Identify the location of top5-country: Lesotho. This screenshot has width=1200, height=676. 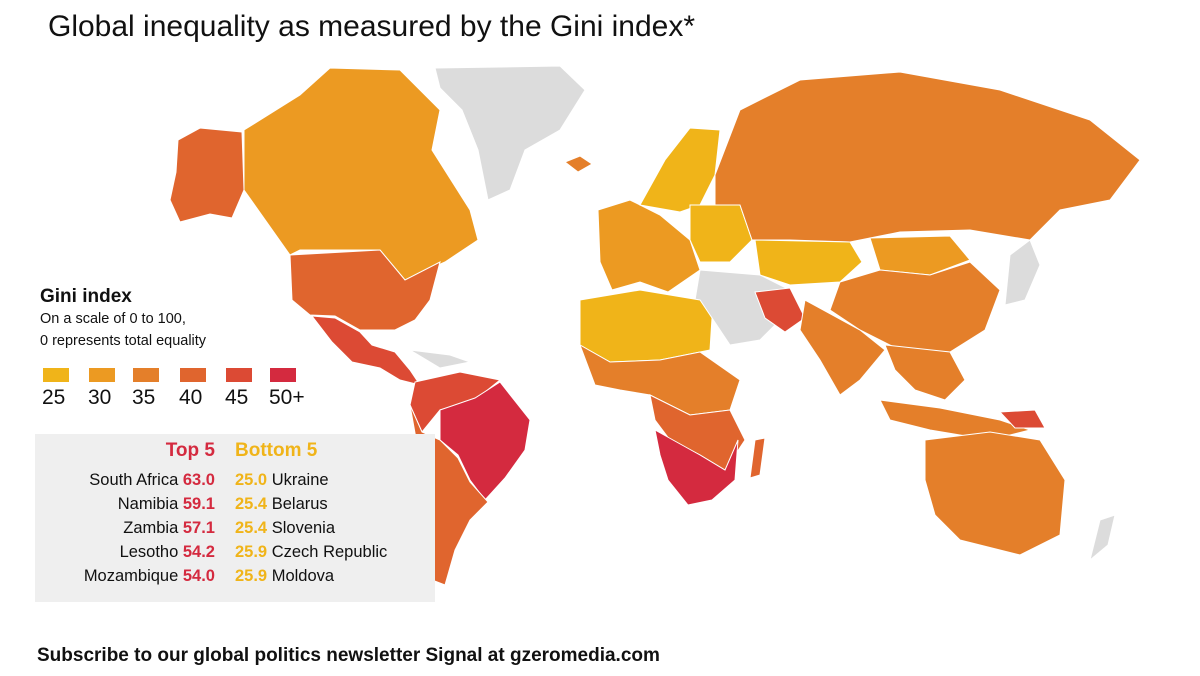
(149, 552).